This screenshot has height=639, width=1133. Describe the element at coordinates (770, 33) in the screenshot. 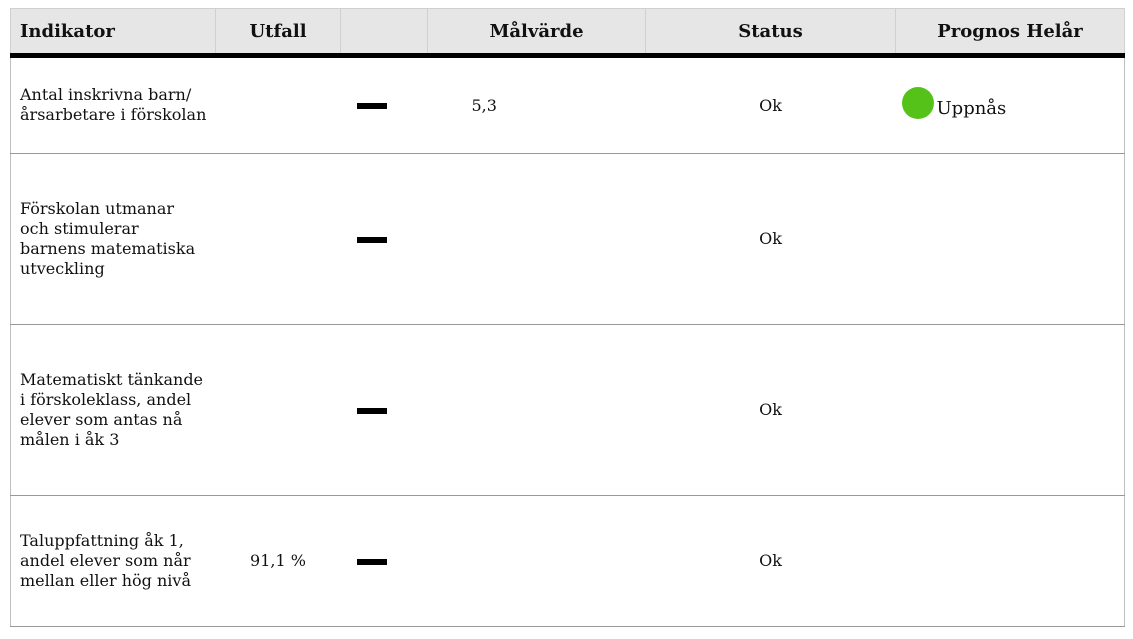

I see `header-status: Status` at that location.